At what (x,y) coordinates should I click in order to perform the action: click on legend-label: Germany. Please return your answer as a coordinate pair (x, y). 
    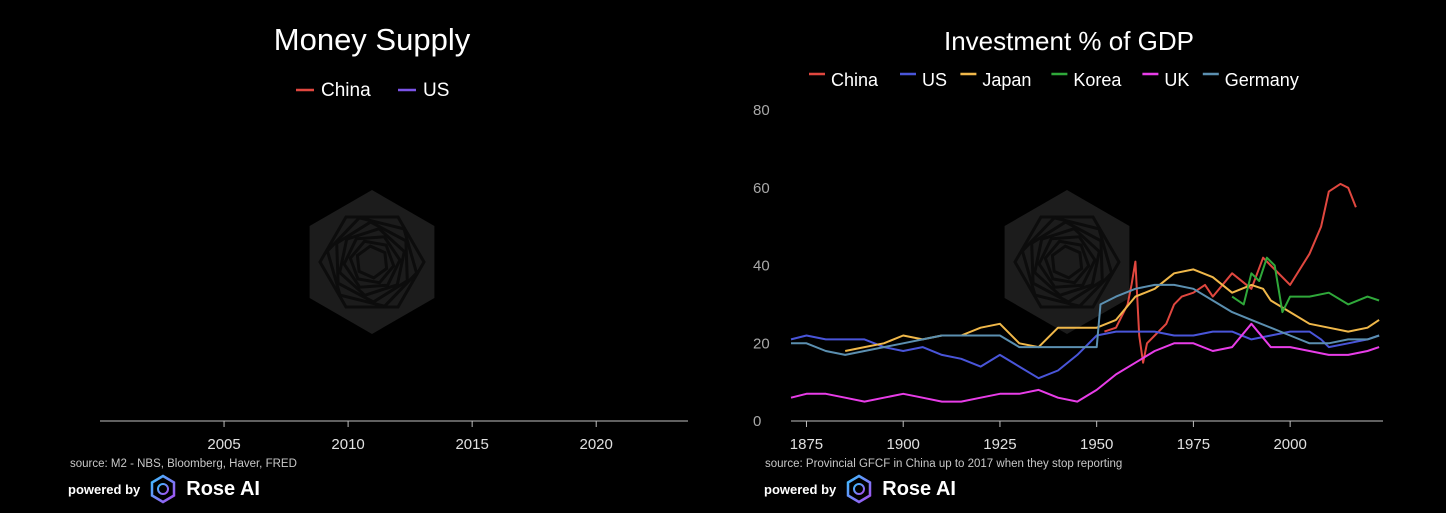
    Looking at the image, I should click on (1262, 80).